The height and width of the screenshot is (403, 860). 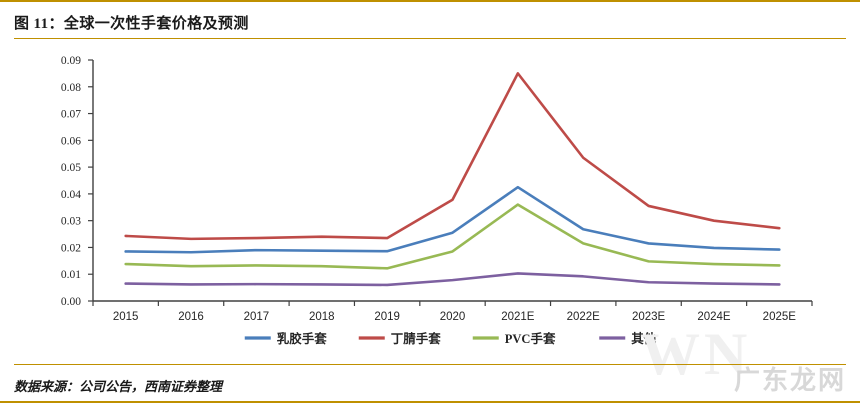 I want to click on watermark-logo: 广东龙网, so click(x=789, y=380).